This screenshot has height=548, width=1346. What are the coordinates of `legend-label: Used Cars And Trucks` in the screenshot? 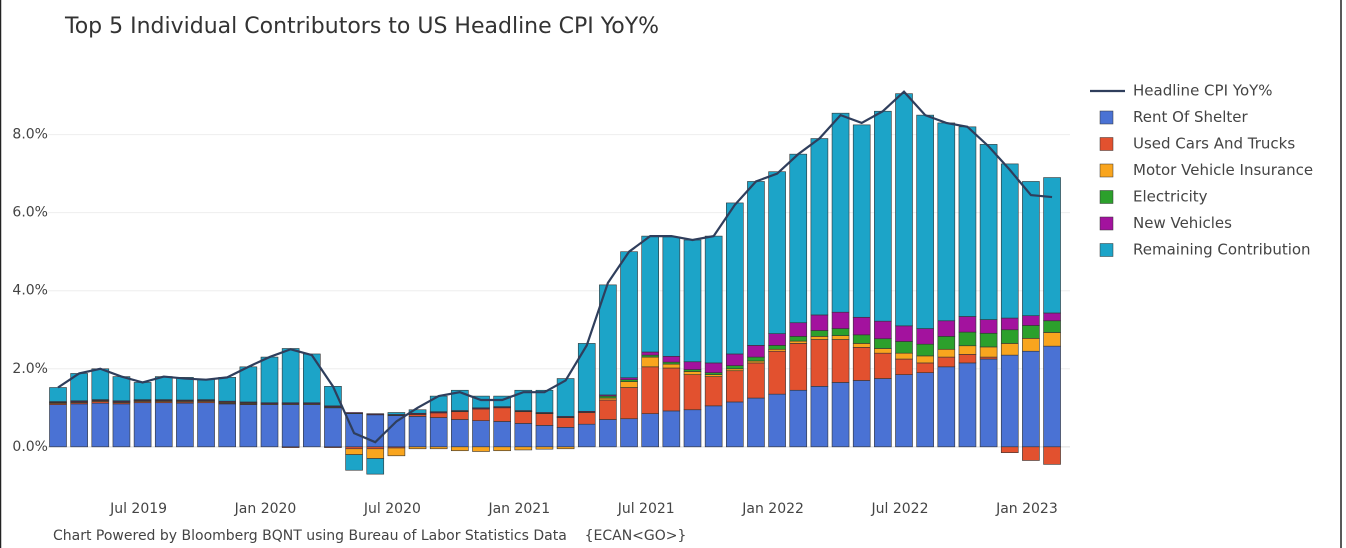 It's located at (1214, 144).